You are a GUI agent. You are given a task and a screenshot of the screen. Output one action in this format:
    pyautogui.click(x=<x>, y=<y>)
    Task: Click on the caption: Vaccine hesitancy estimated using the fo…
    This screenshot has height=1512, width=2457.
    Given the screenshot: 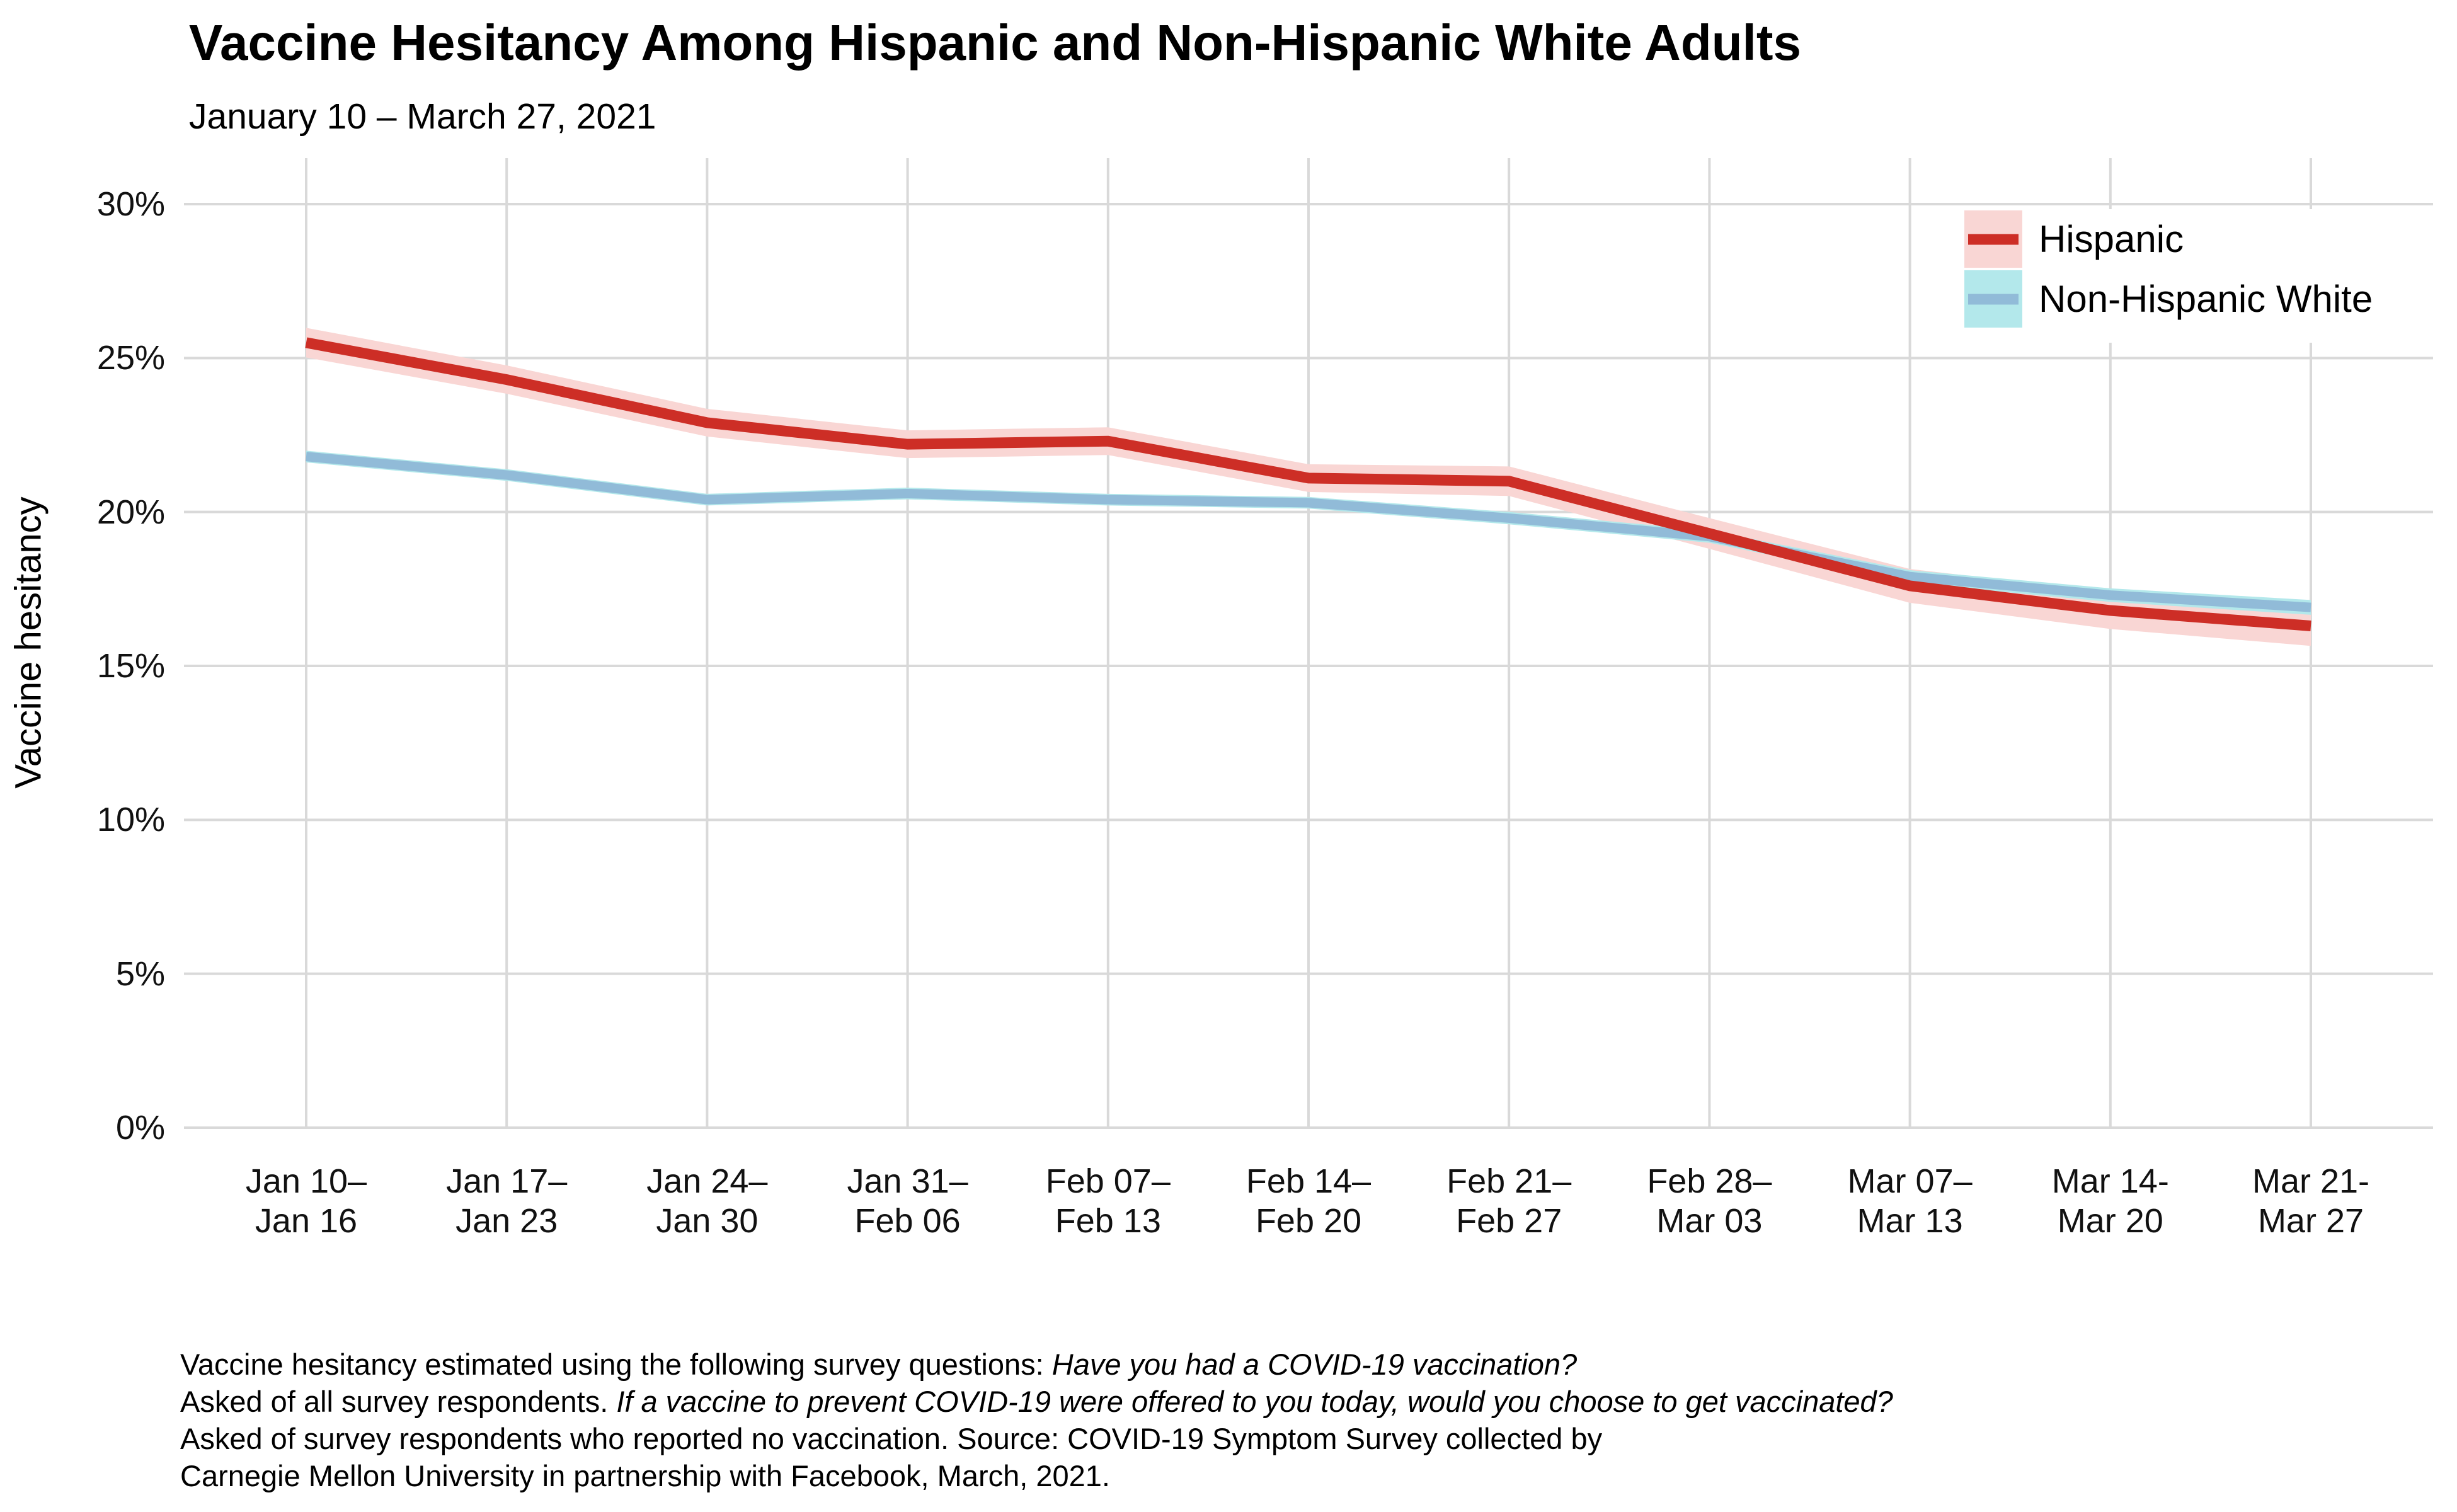 What is the action you would take?
    pyautogui.click(x=1036, y=1420)
    